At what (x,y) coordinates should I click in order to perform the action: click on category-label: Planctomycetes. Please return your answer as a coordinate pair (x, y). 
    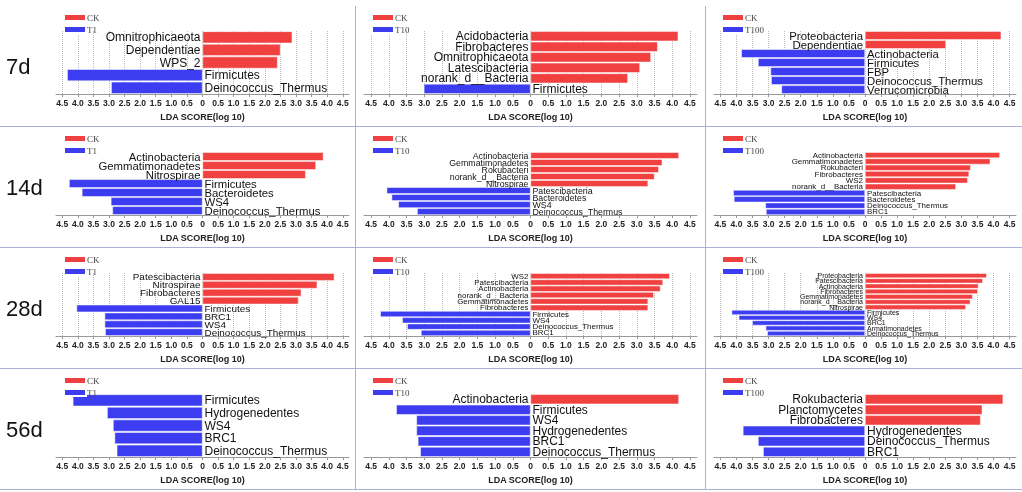
    Looking at the image, I should click on (820, 409).